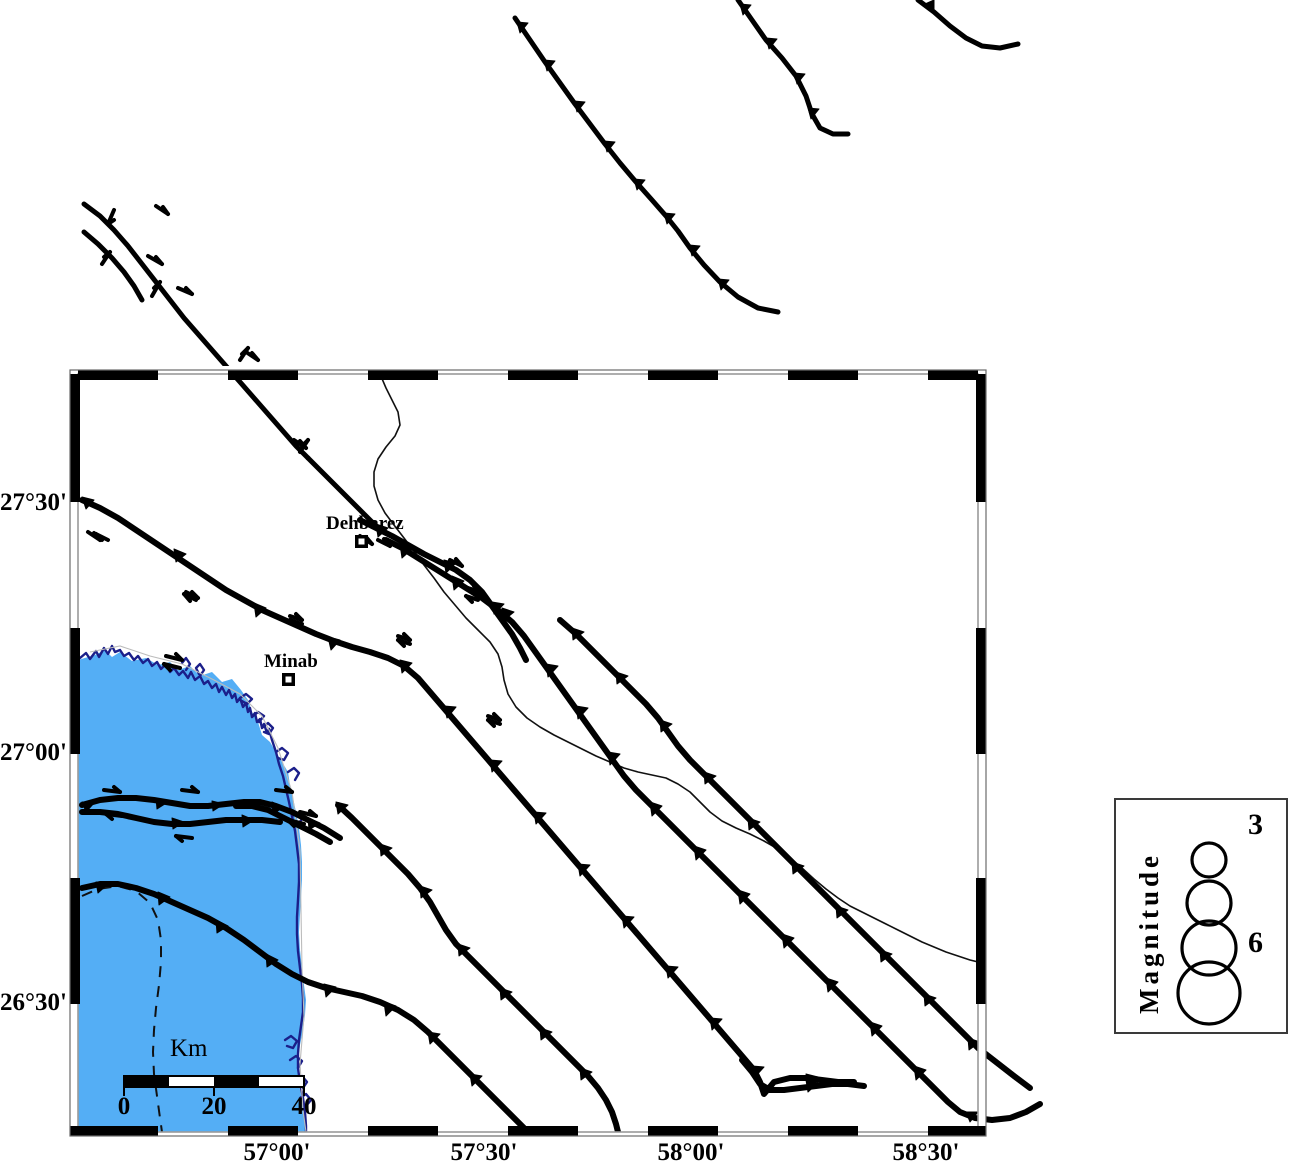  Describe the element at coordinates (214, 1085) in the screenshot. I see `scale-bar` at that location.